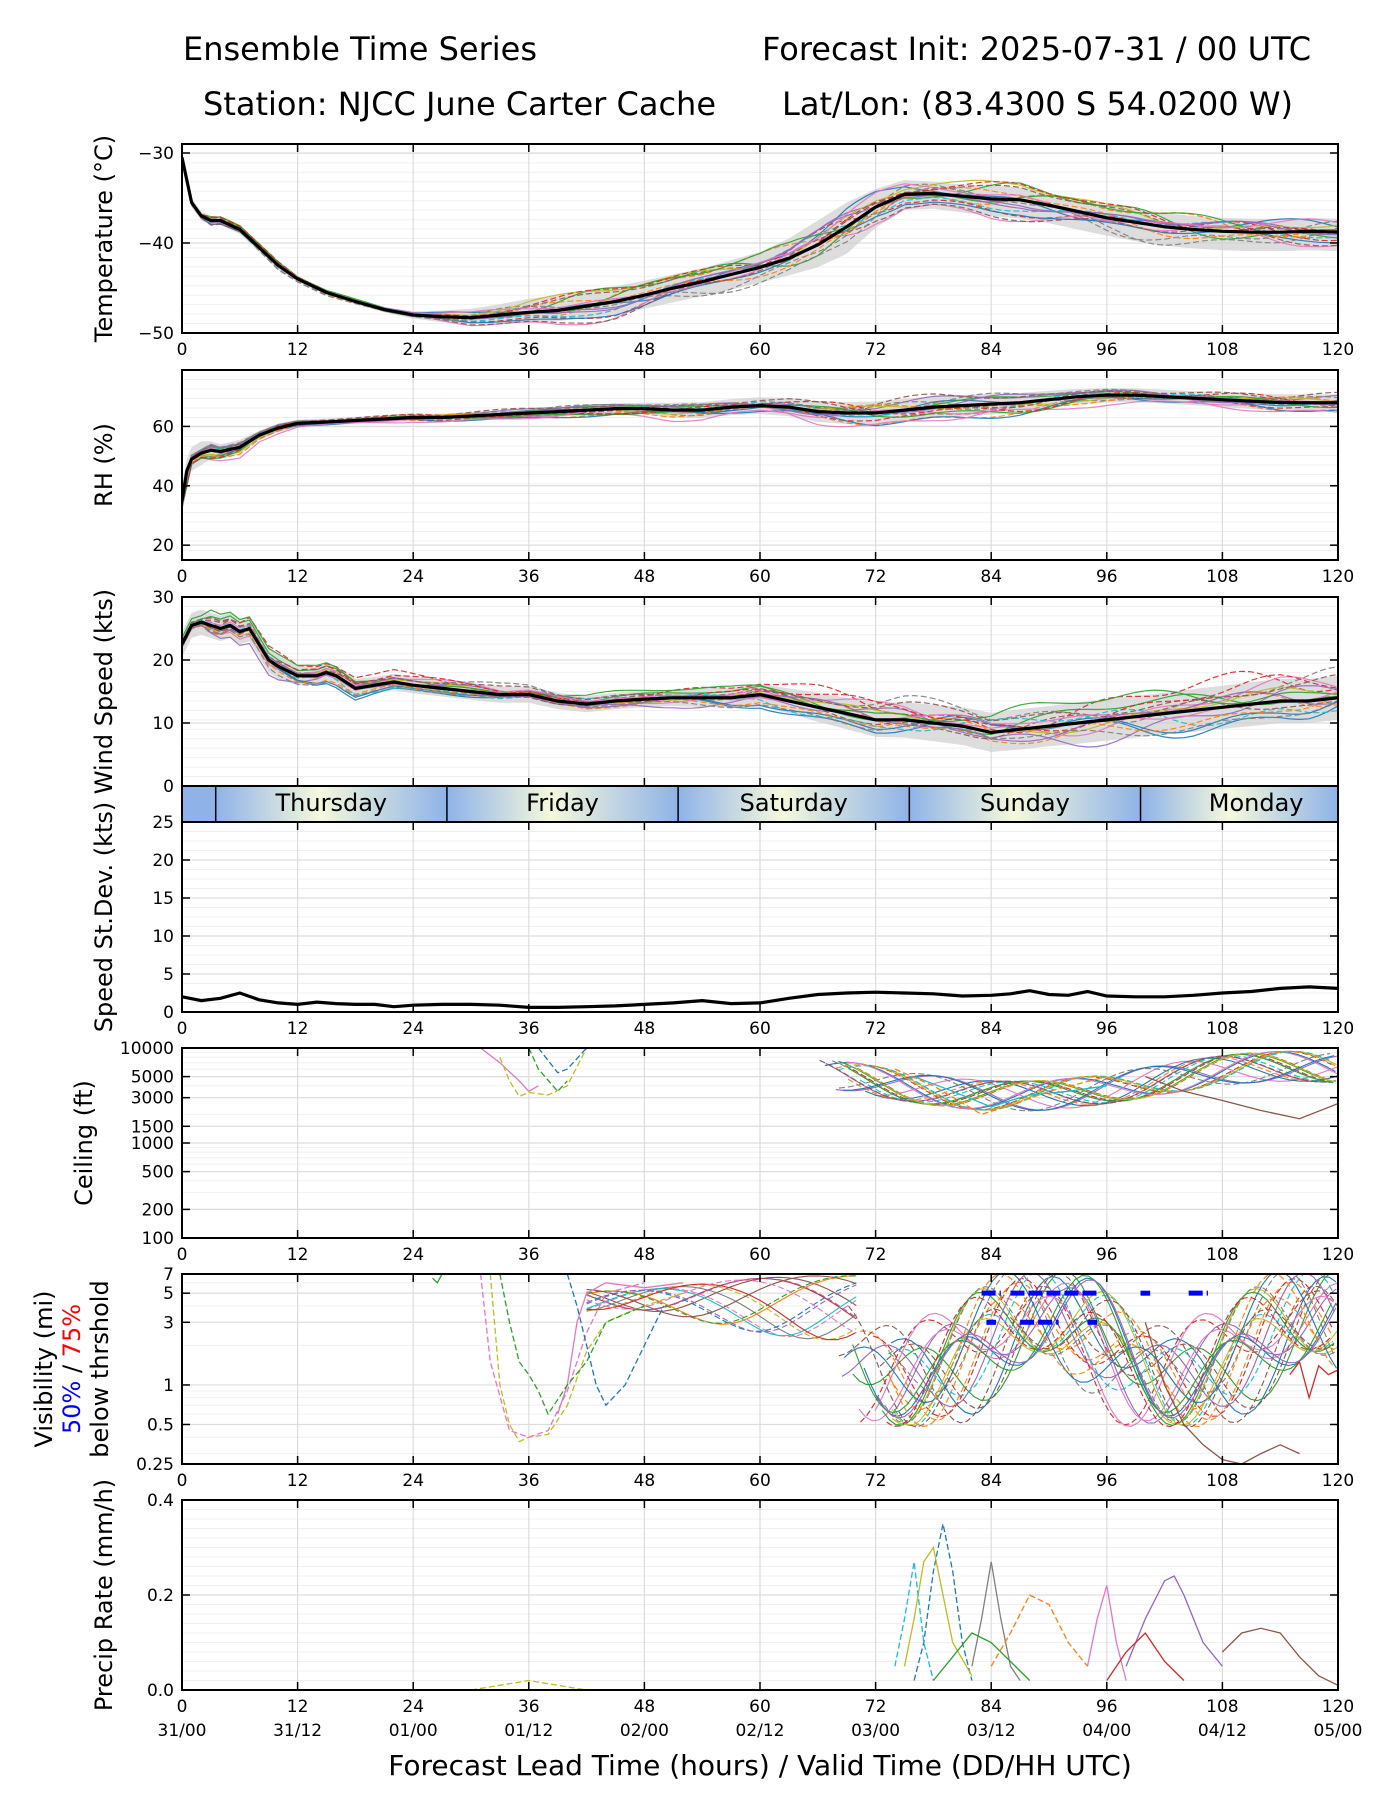  I want to click on ceiling-ytick-label: 500, so click(158, 1173).